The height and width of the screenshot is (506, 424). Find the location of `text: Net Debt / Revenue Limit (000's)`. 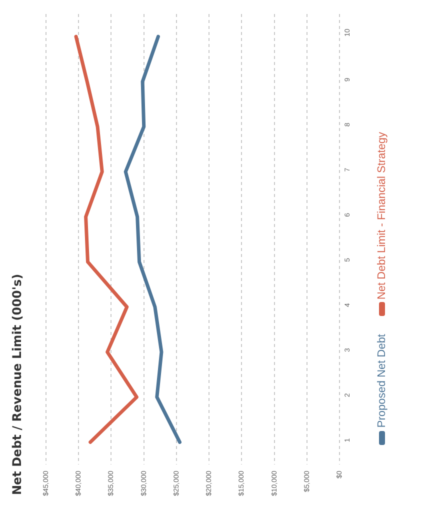

text: Net Debt / Revenue Limit (000's) is located at coordinates (17, 383).